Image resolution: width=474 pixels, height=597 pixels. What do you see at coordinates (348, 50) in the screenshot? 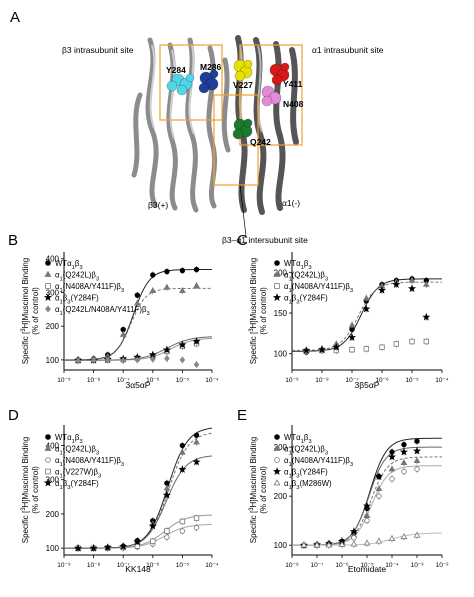
I see `label-alpha1-intrasubunit-site: α1 intrasubunit site` at bounding box center [348, 50].